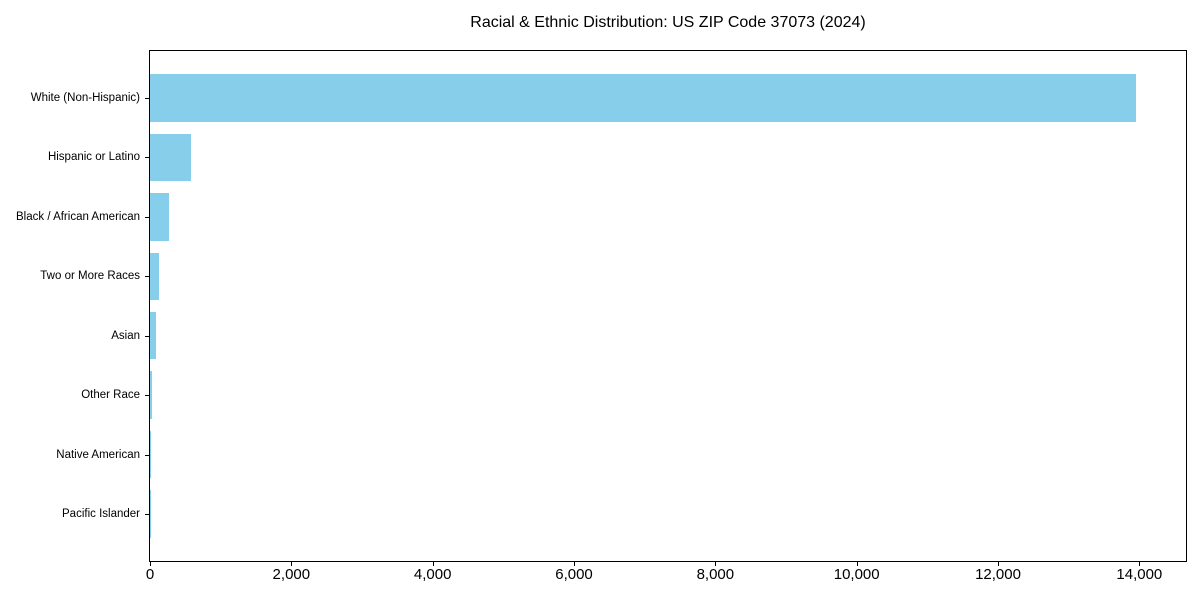 The height and width of the screenshot is (600, 1200). What do you see at coordinates (147, 455) in the screenshot?
I see `y-axis-tick-native-american` at bounding box center [147, 455].